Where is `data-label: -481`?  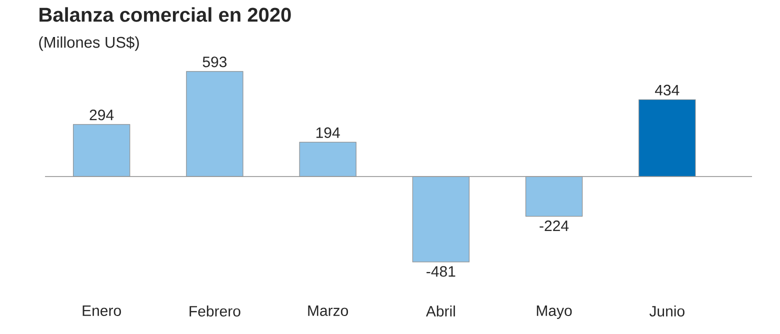 data-label: -481 is located at coordinates (441, 271).